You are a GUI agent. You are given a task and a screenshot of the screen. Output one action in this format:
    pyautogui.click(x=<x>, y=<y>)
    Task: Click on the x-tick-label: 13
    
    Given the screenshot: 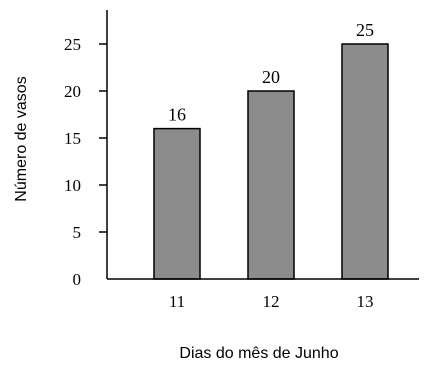 What is the action you would take?
    pyautogui.click(x=365, y=301)
    